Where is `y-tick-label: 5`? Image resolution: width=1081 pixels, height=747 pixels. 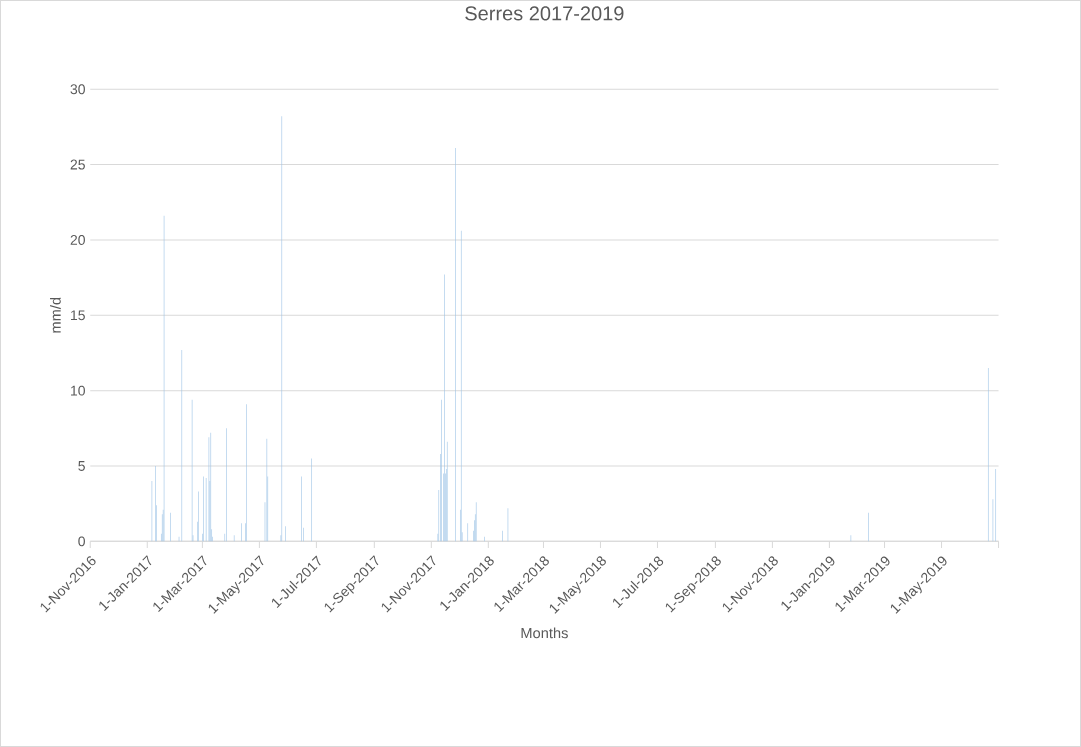
y-tick-label: 5 is located at coordinates (81, 466).